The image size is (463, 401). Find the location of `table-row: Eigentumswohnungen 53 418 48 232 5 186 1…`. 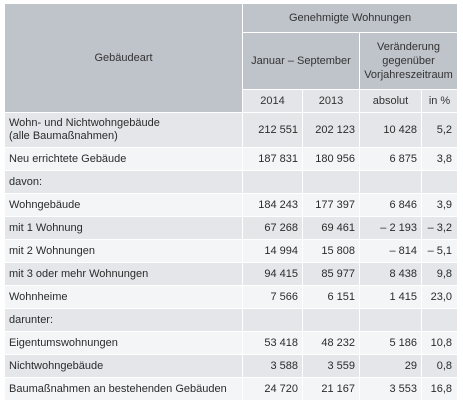

table-row: Eigentumswohnungen 53 418 48 232 5 186 1… is located at coordinates (232, 343).